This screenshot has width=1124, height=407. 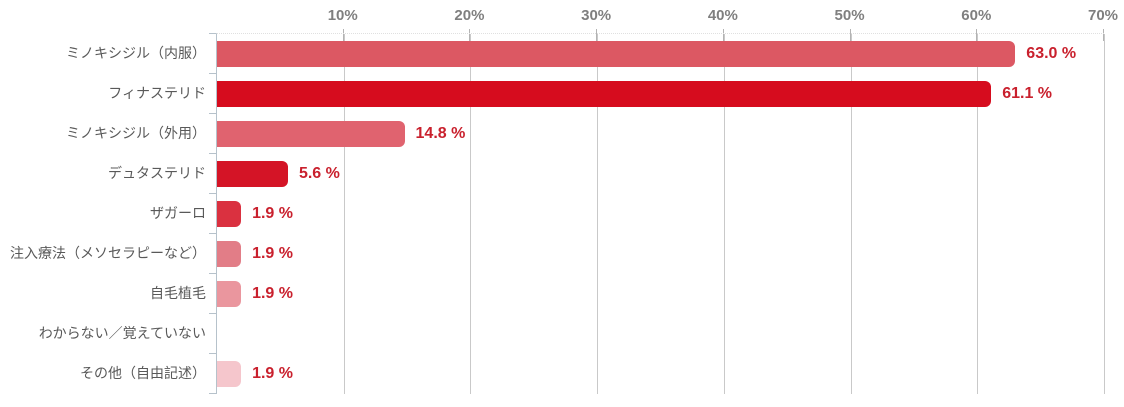 What do you see at coordinates (1027, 93) in the screenshot?
I see `value-label: 61.1 %` at bounding box center [1027, 93].